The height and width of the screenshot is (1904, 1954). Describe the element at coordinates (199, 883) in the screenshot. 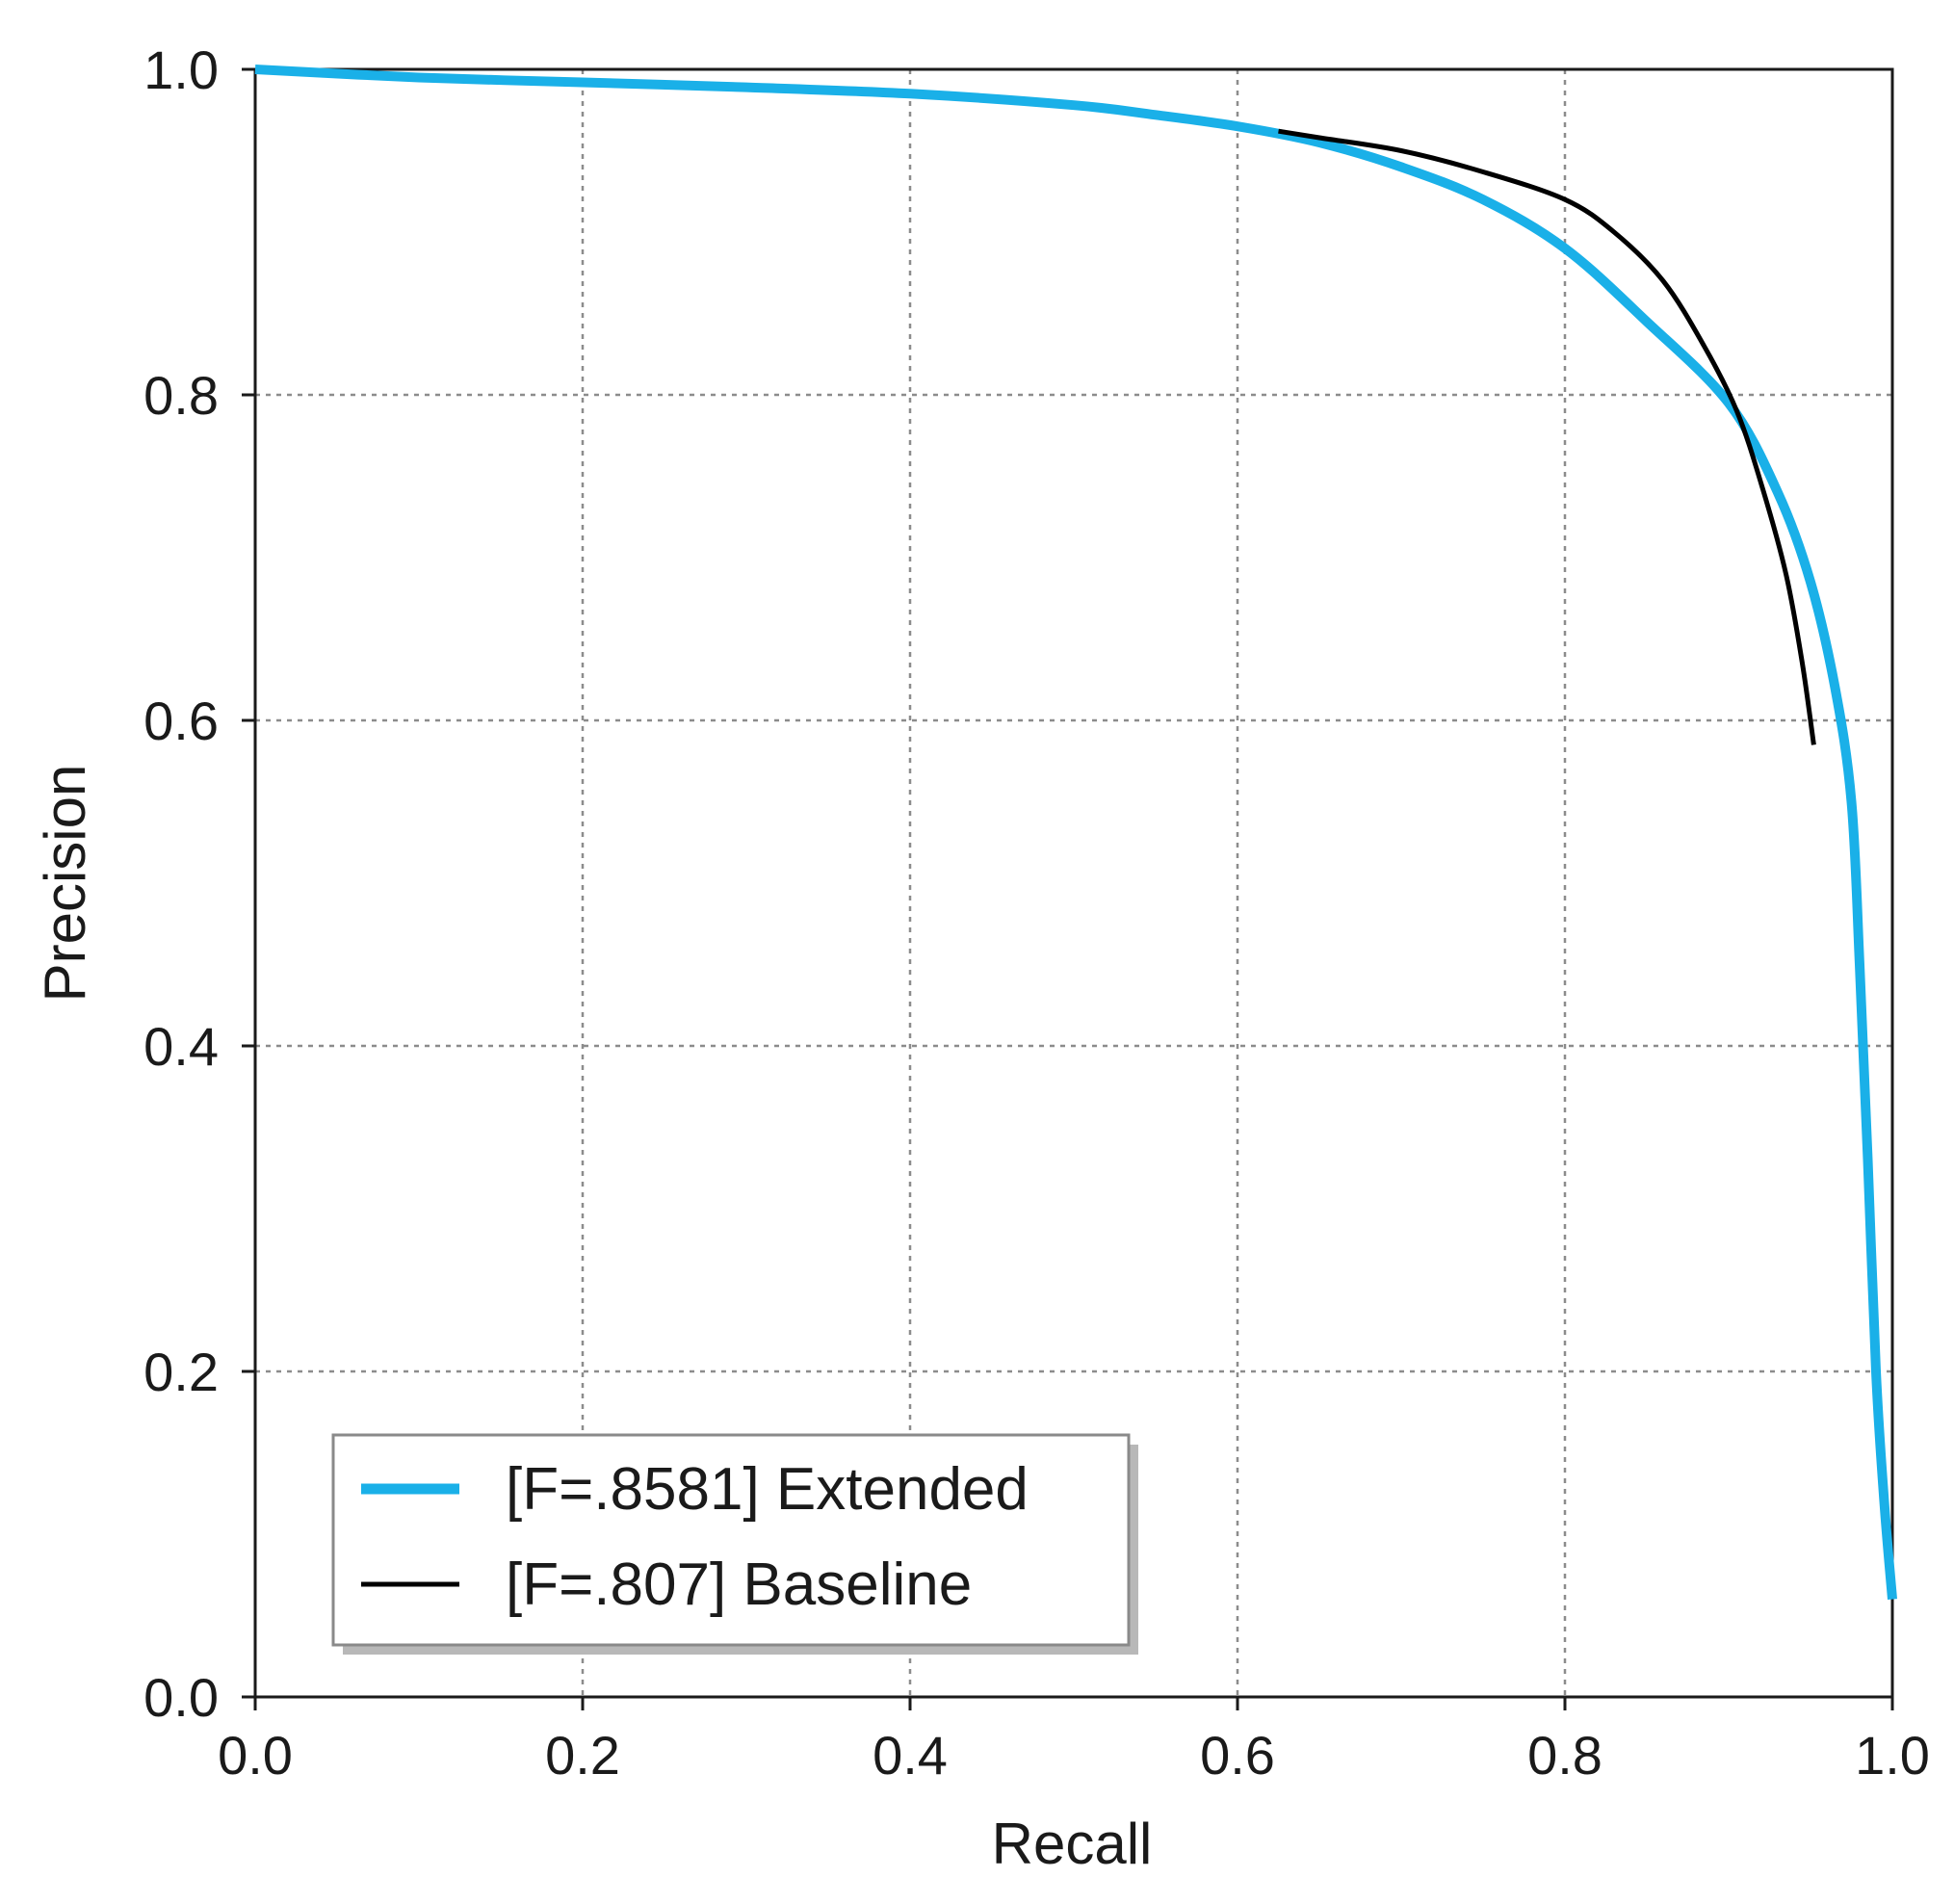

I see `y-tick-labels: 0.0 0.2 0.4 0.6 0.8 1.0` at that location.